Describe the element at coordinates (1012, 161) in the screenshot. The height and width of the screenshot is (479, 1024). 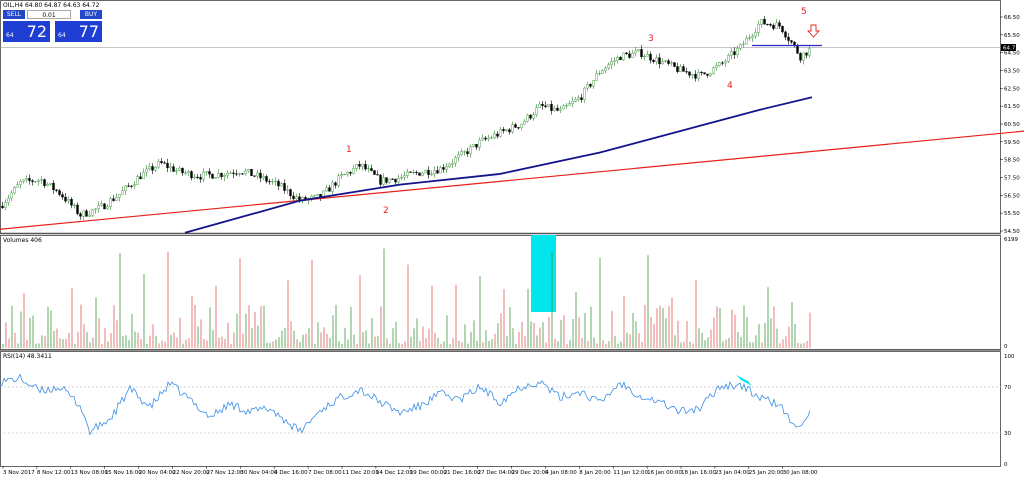
I see `price-axis-label: 58.50` at that location.